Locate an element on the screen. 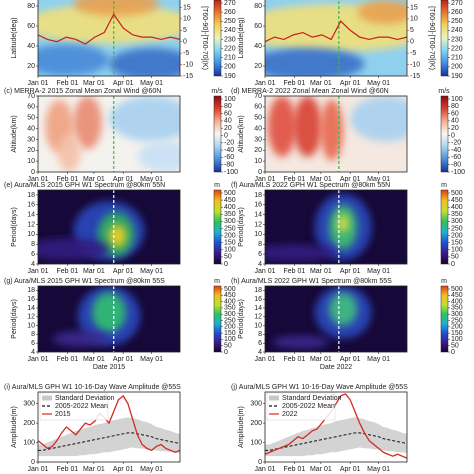 This screenshot has height=474, width=474. y2-tick-label: -10 is located at coordinates (415, 64).